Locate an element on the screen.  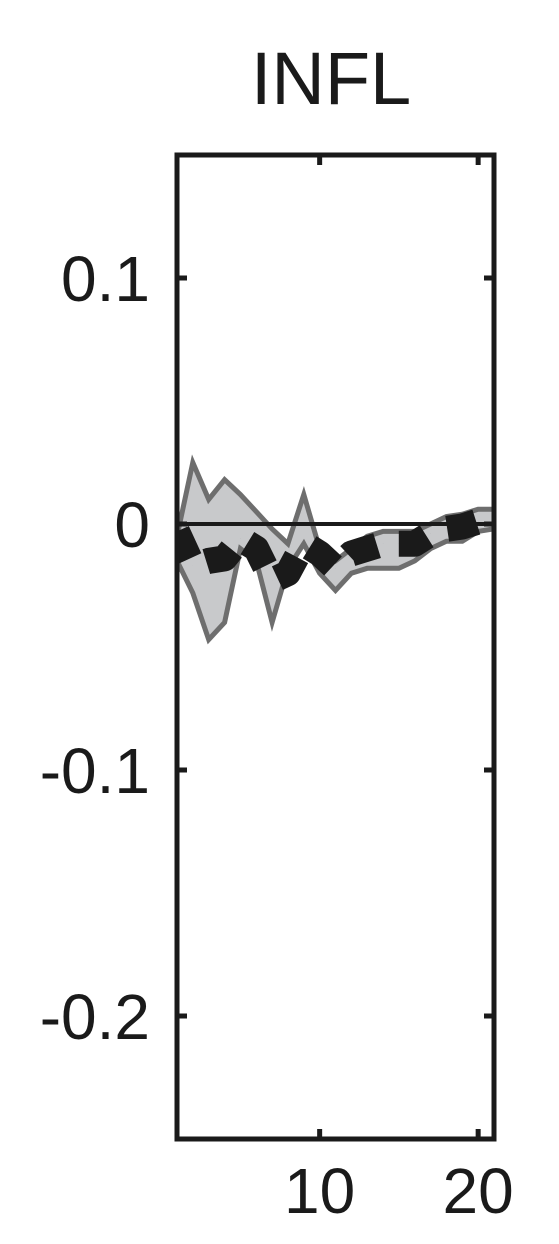
y-tick-labels: 0.1 0 -0.1 -0.2 is located at coordinates (95, 648).